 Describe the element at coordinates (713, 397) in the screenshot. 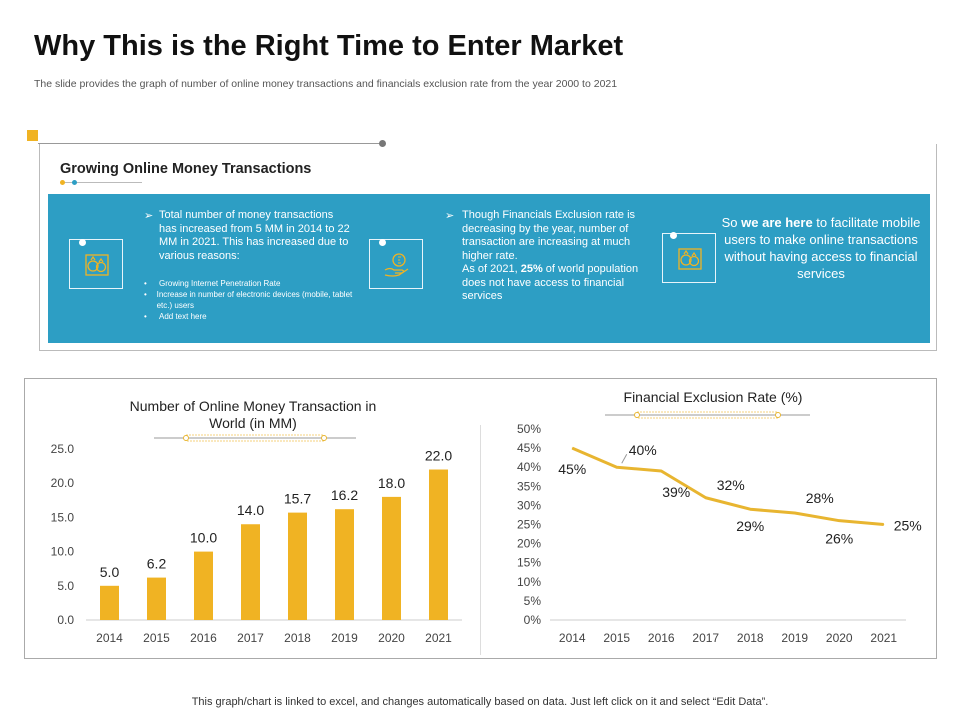

I see `line-chart-title: Financial Exclusion Rate (%)` at that location.